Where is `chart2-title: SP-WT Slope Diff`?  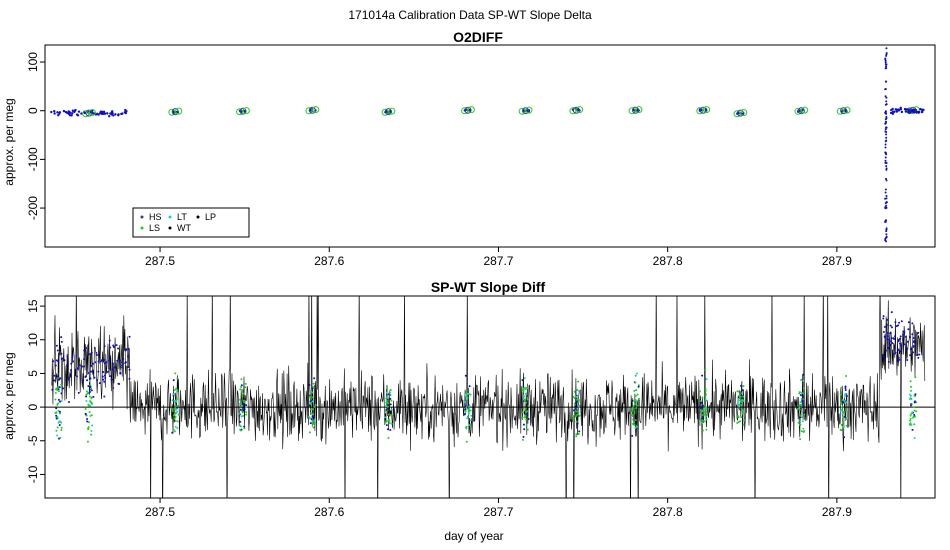
chart2-title: SP-WT Slope Diff is located at coordinates (488, 287).